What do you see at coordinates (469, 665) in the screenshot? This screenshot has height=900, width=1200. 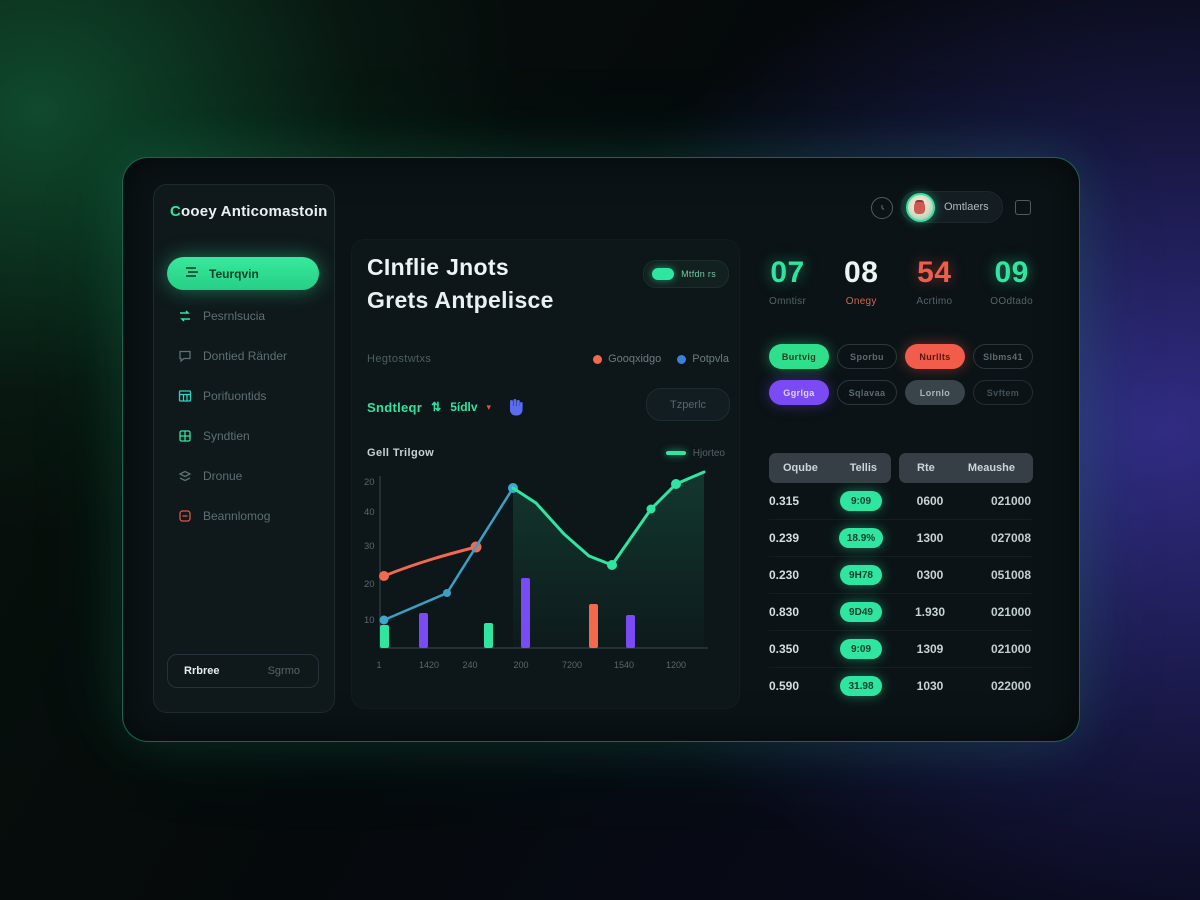 I see `x-tick: 240` at bounding box center [469, 665].